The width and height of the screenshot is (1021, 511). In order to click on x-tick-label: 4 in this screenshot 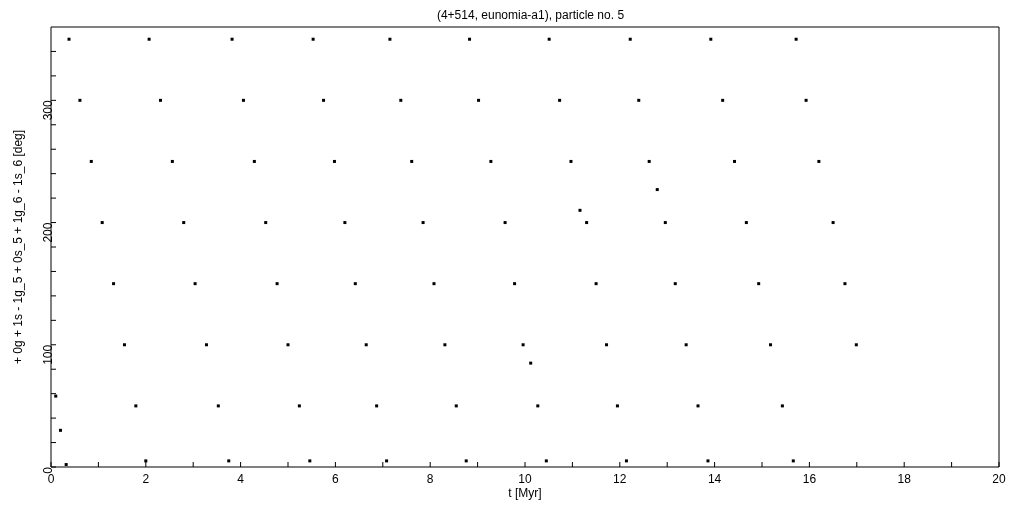, I will do `click(241, 478)`.